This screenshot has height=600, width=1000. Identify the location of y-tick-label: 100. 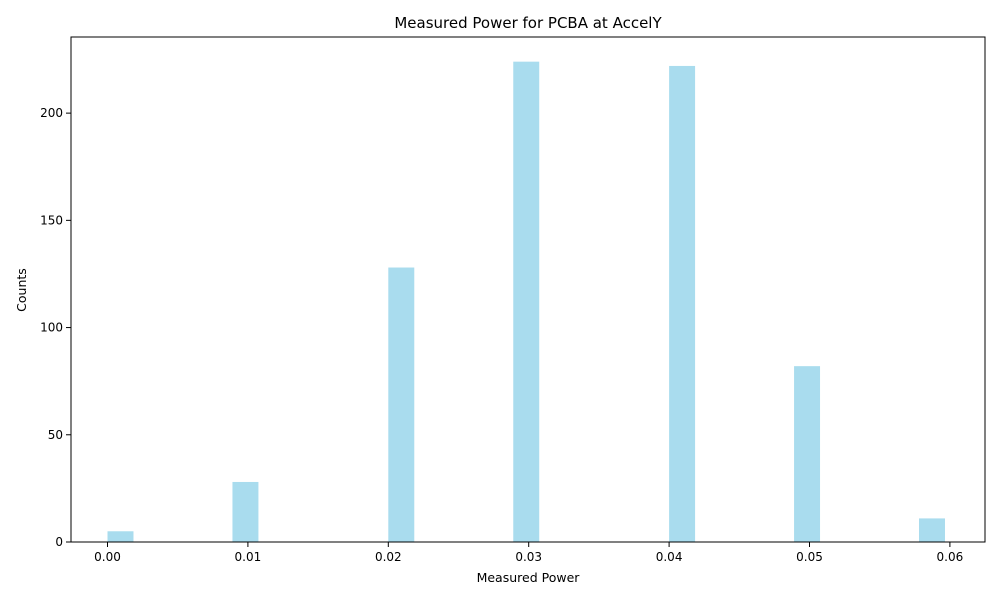
(51, 328).